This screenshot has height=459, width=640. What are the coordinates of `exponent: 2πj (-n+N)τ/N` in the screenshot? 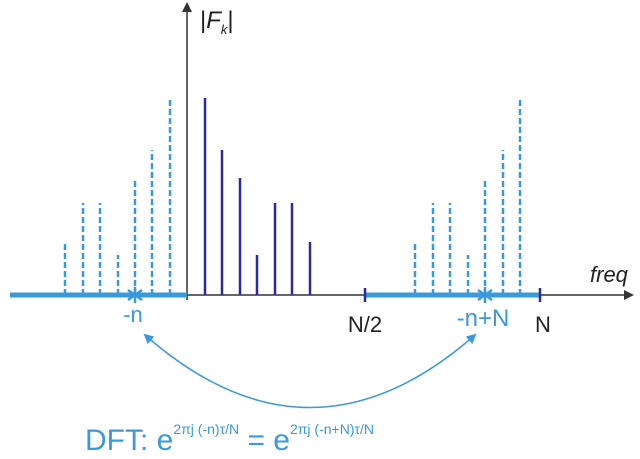 It's located at (332, 429).